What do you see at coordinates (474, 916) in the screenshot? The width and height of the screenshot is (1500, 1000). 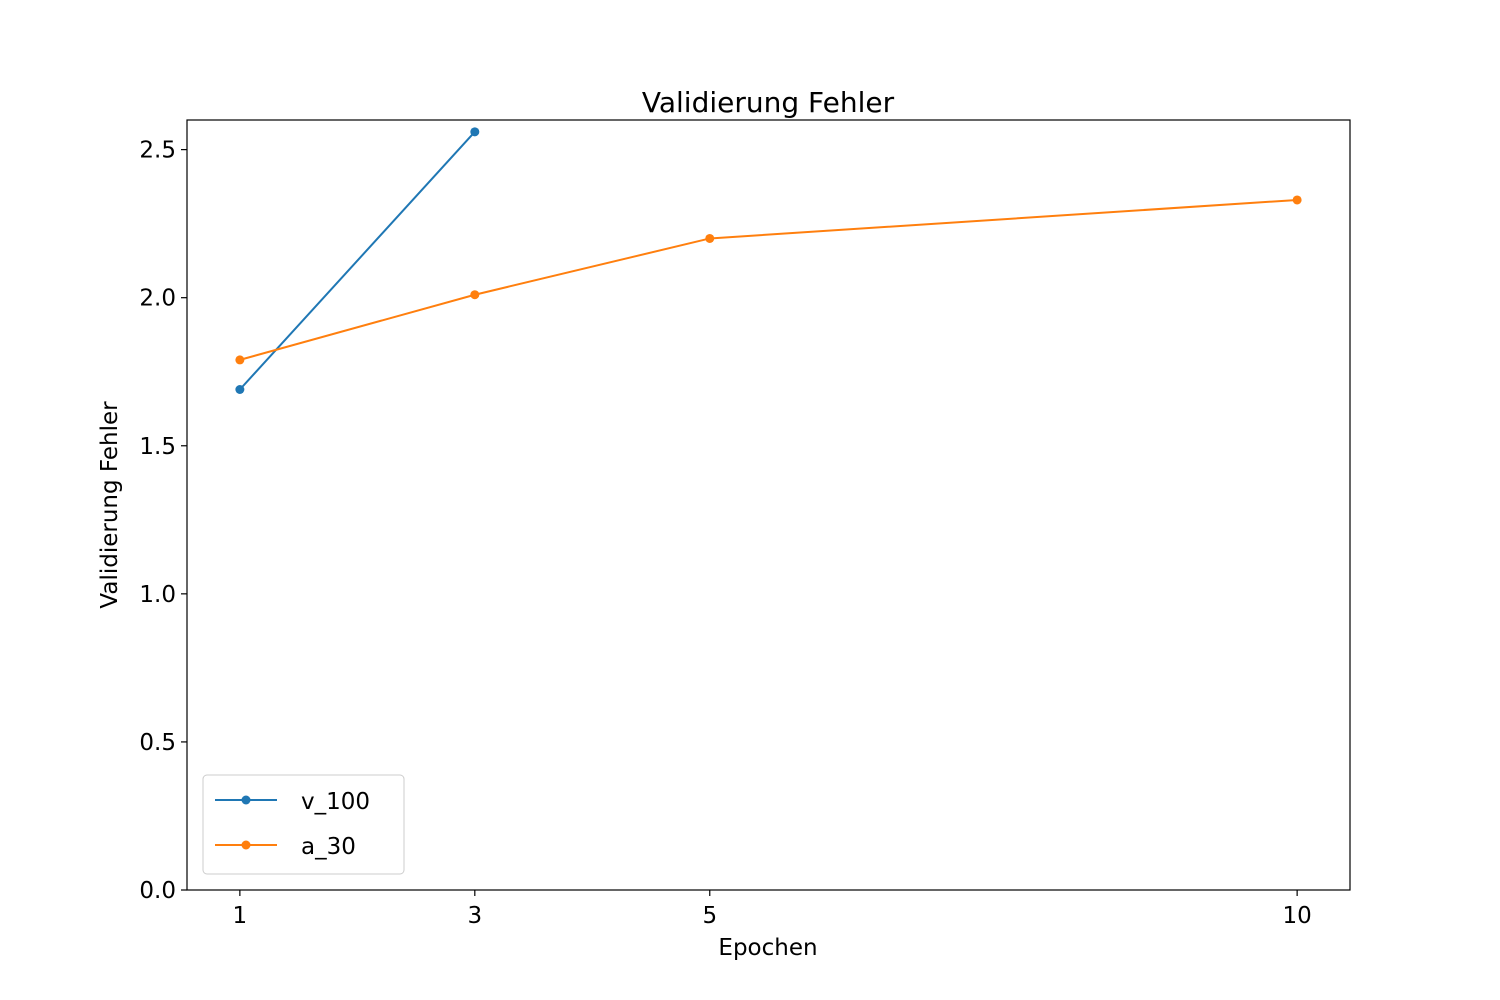 I see `x-tick-label: 3` at bounding box center [474, 916].